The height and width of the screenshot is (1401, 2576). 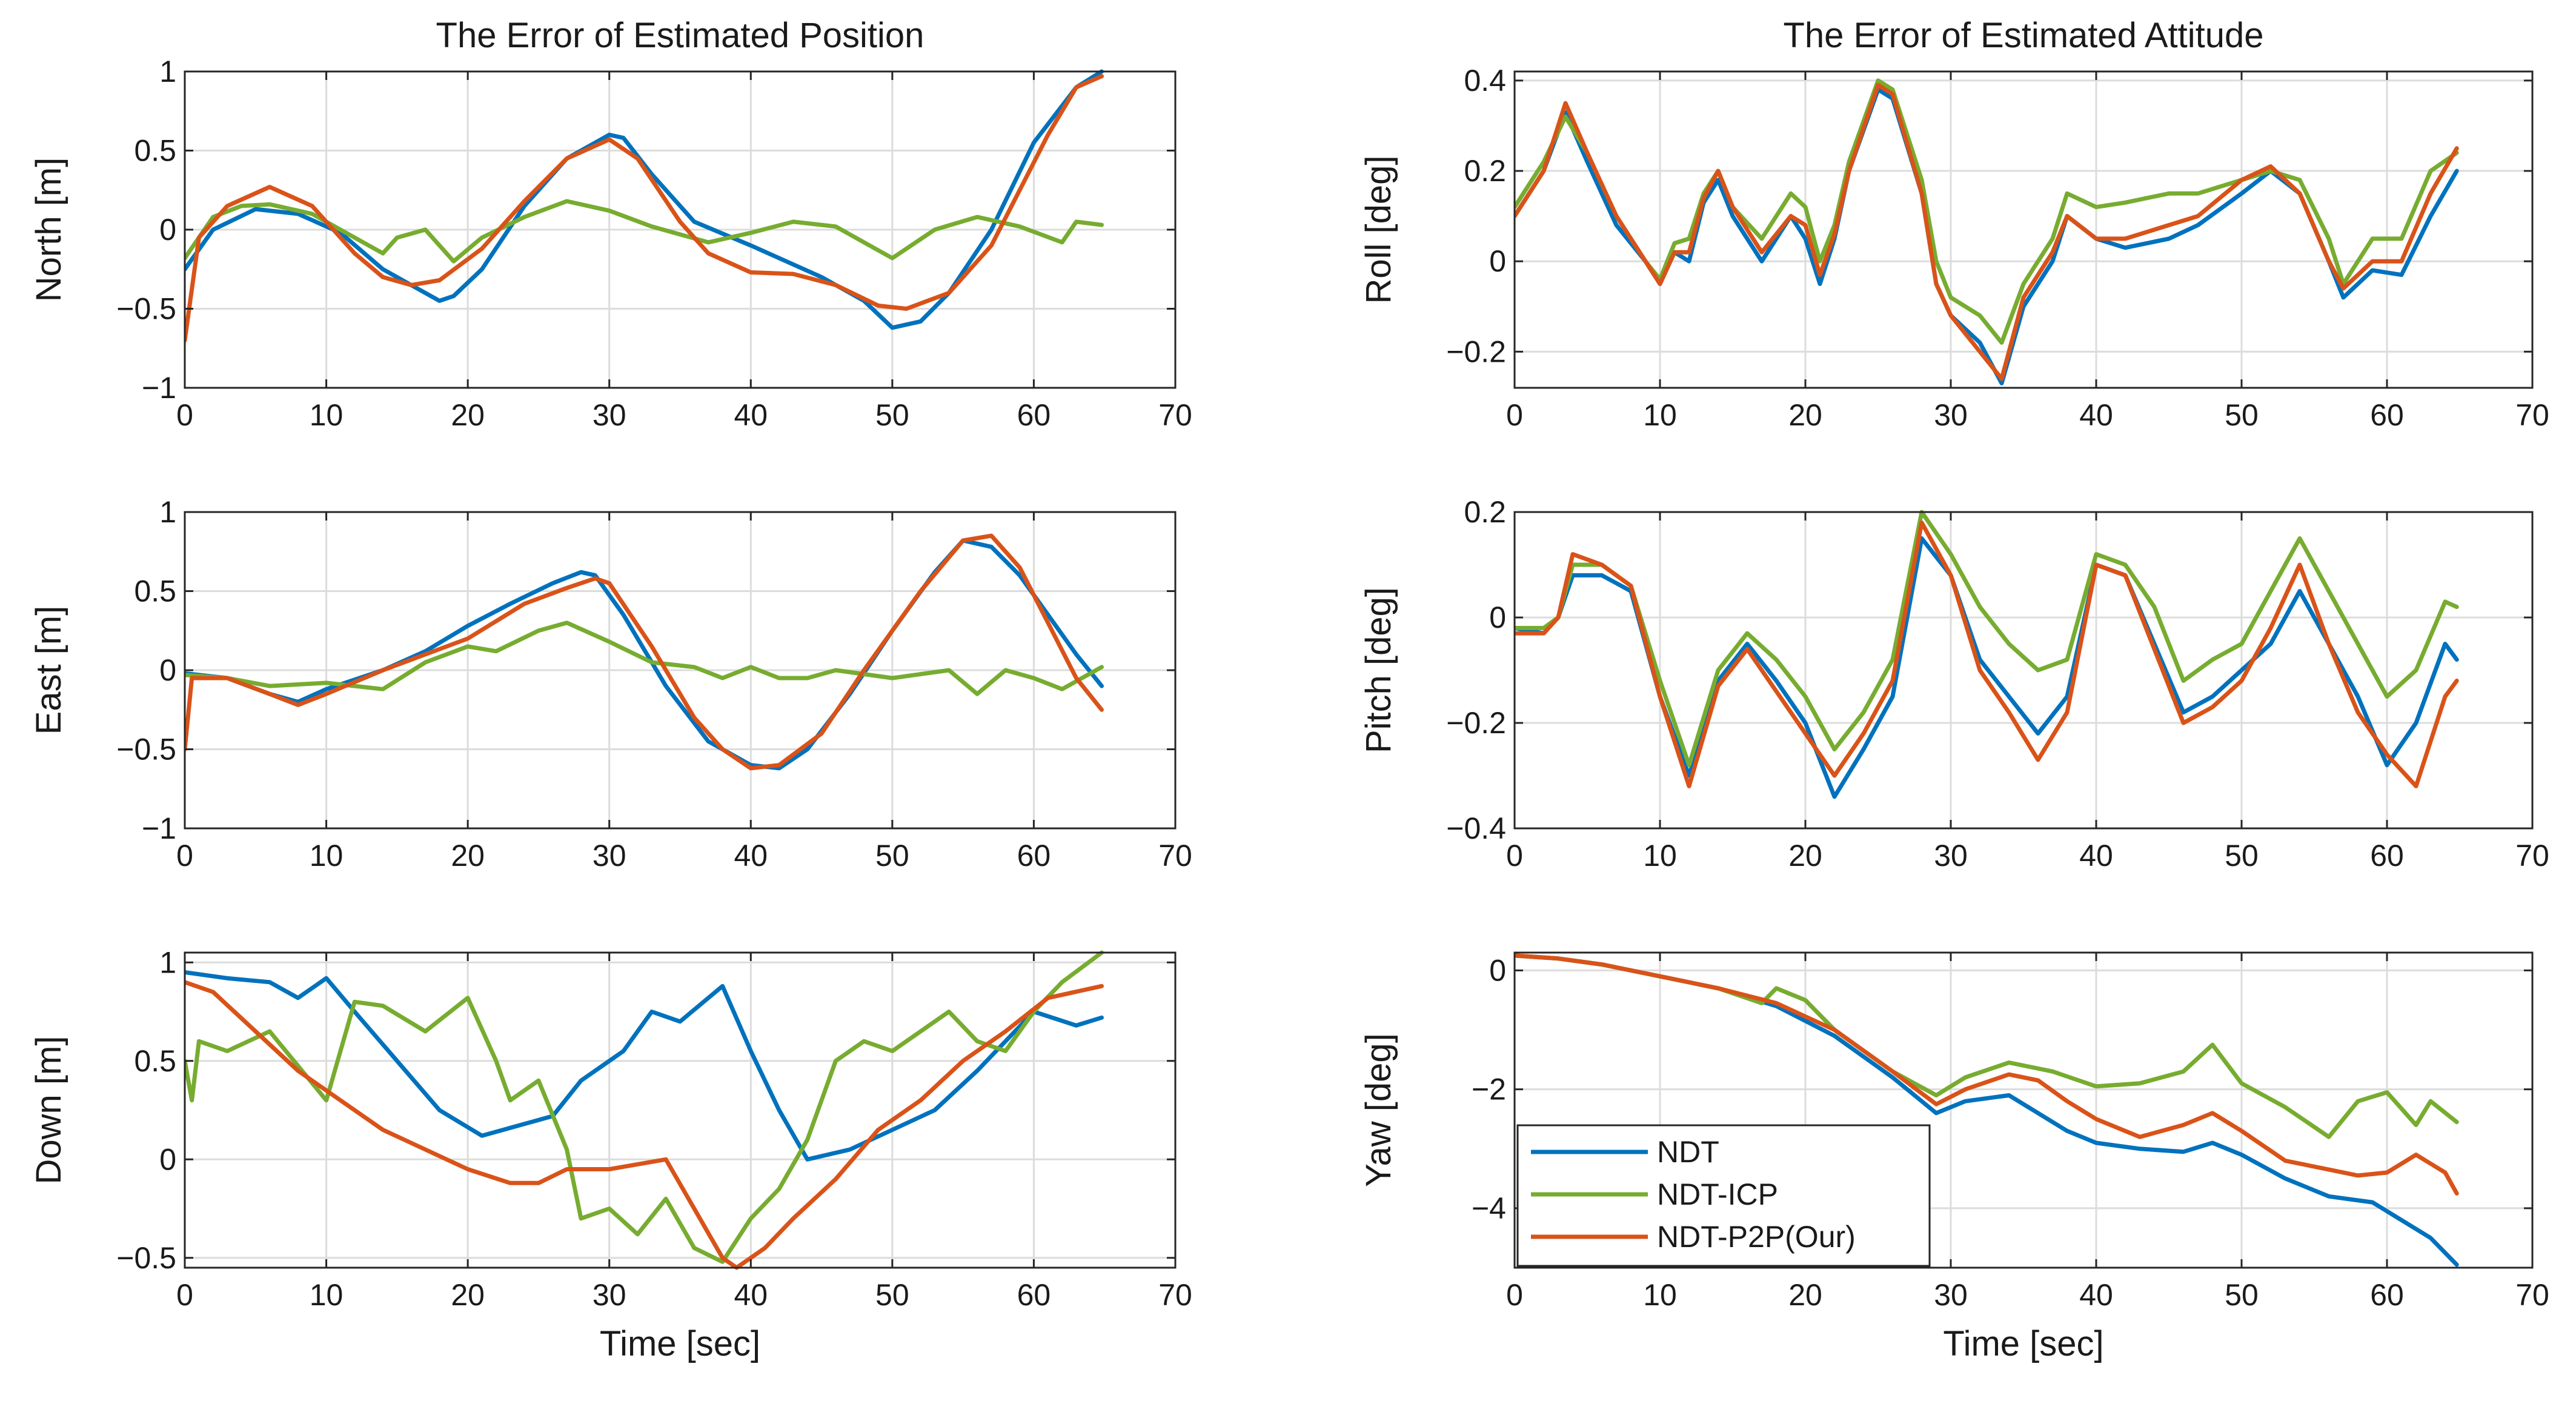 What do you see at coordinates (1717, 1194) in the screenshot?
I see `legend-label-ndt-icp: NDT-ICP` at bounding box center [1717, 1194].